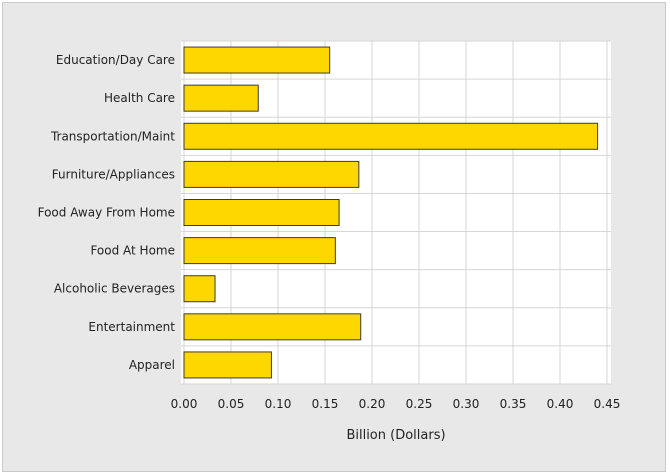 The width and height of the screenshot is (670, 476). I want to click on category-label: Food Away From Home, so click(106, 213).